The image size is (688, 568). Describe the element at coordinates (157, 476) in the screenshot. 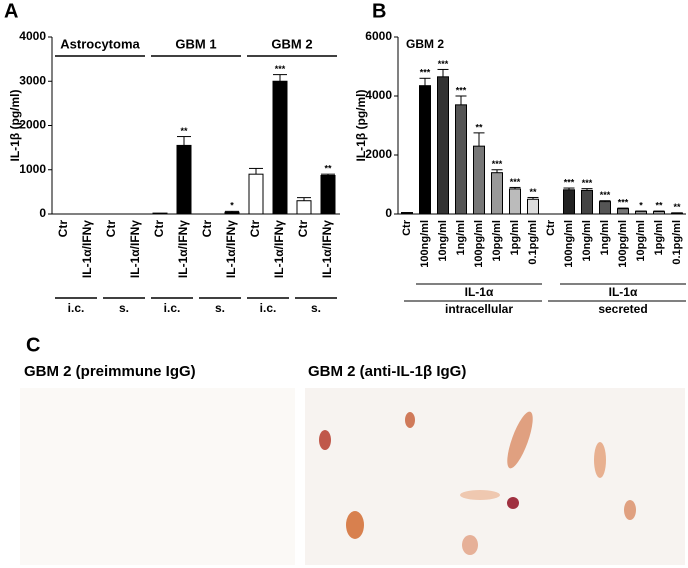

I see `micrograph` at that location.